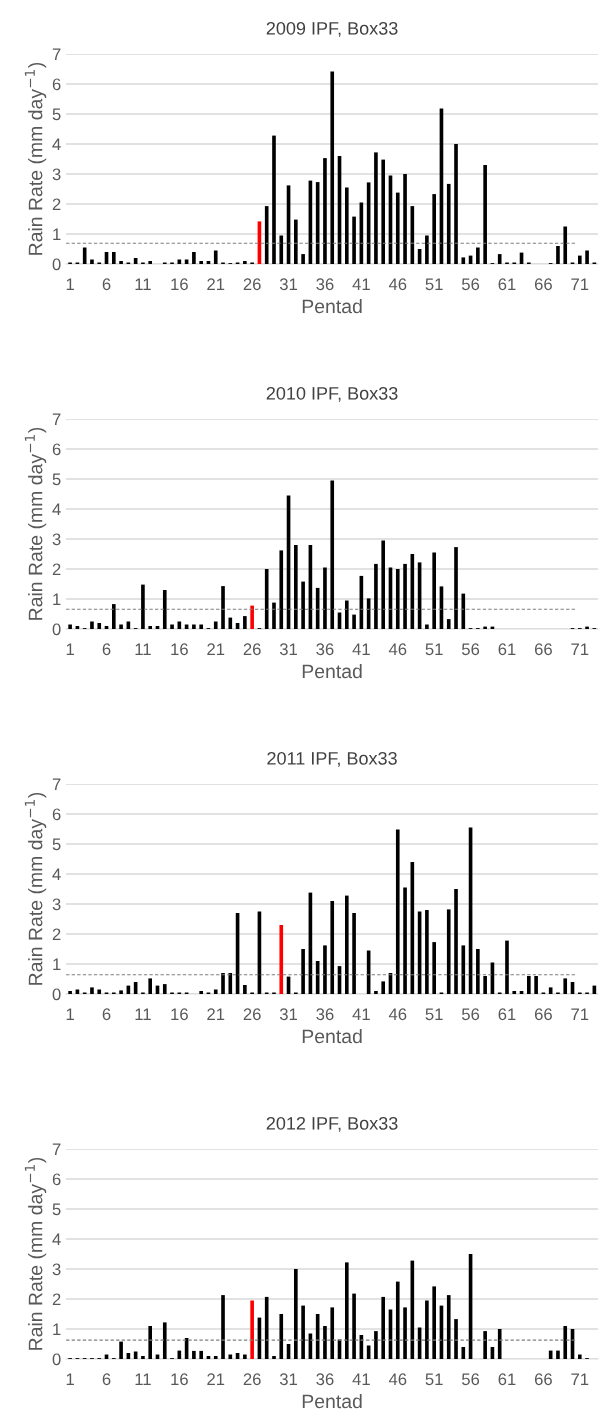  What do you see at coordinates (143, 284) in the screenshot?
I see `x-tick-label: 11` at bounding box center [143, 284].